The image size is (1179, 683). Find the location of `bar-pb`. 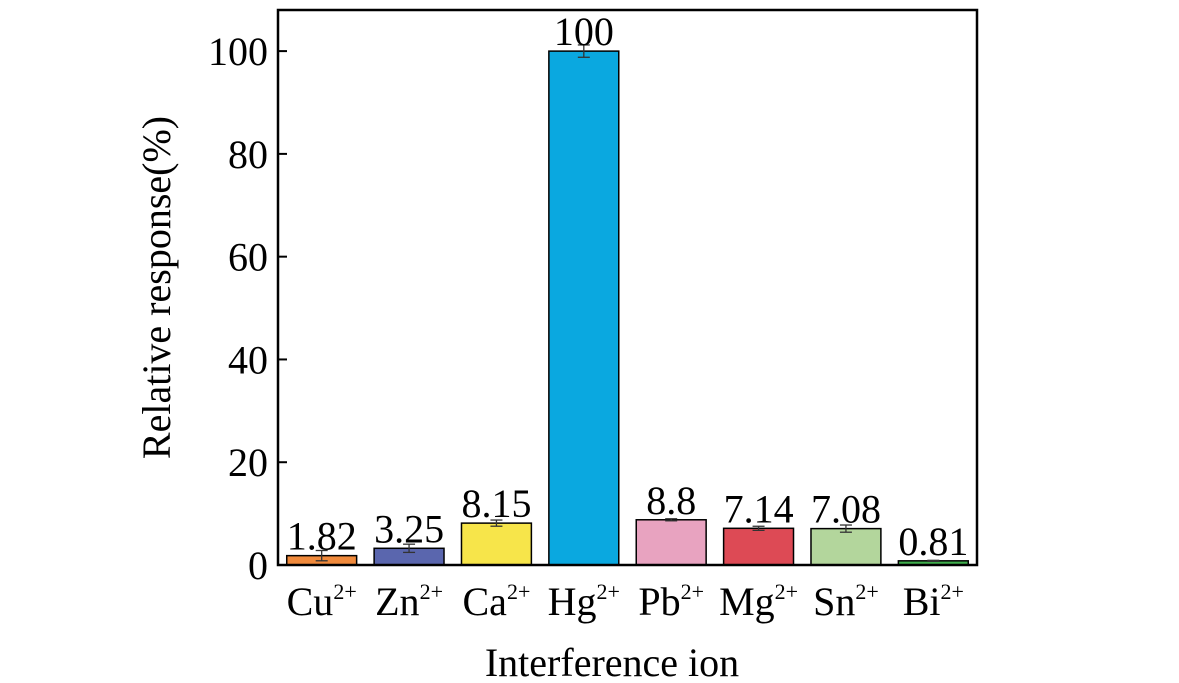

bar-pb is located at coordinates (671, 542).